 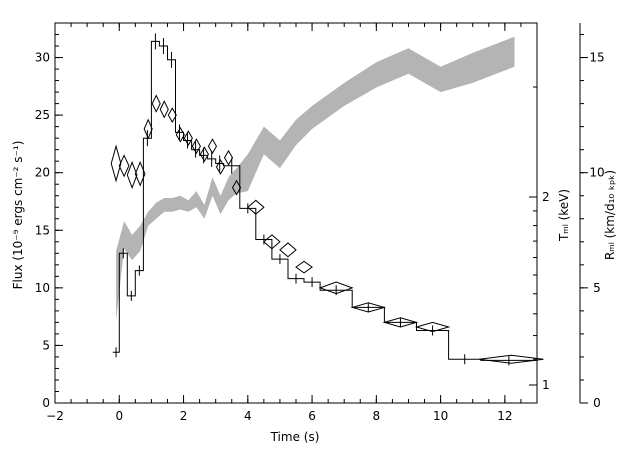 I want to click on x-tick-label: −2, so click(x=55, y=416).